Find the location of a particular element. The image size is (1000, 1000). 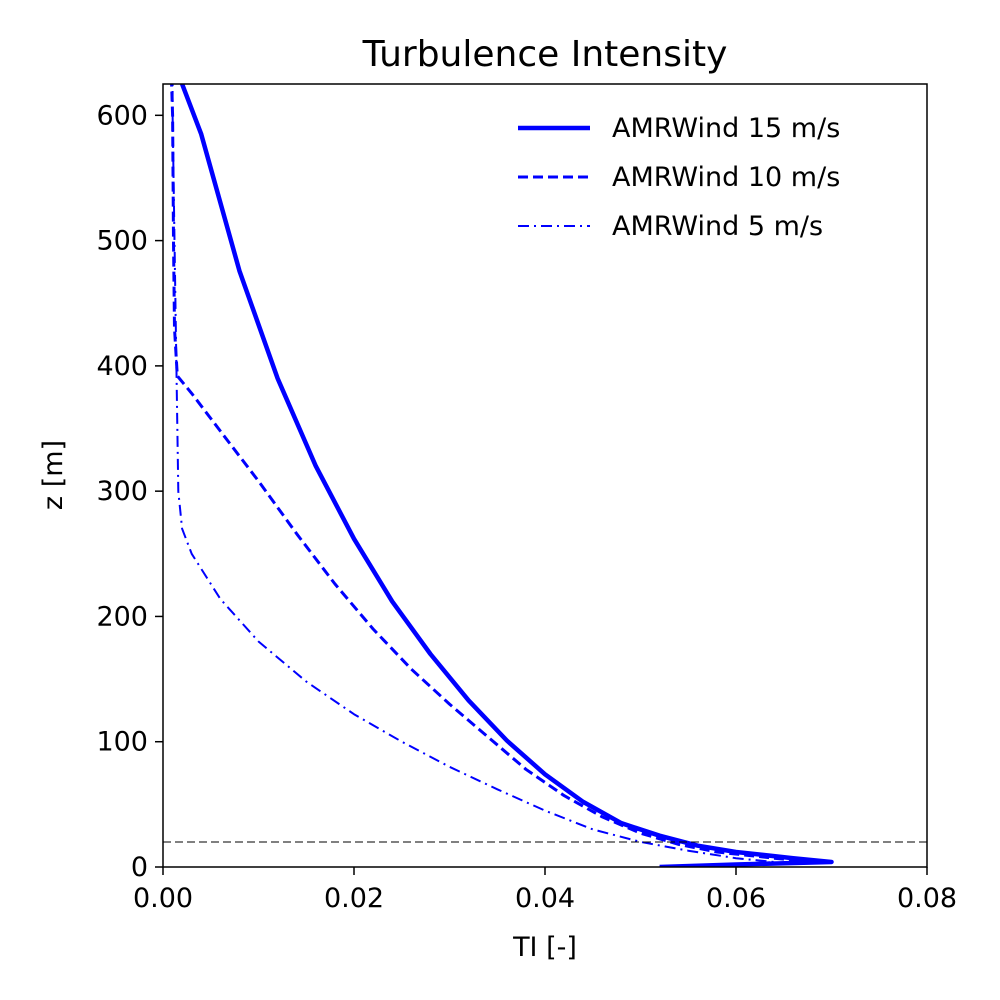

y-tick-label: 300 is located at coordinates (122, 491).